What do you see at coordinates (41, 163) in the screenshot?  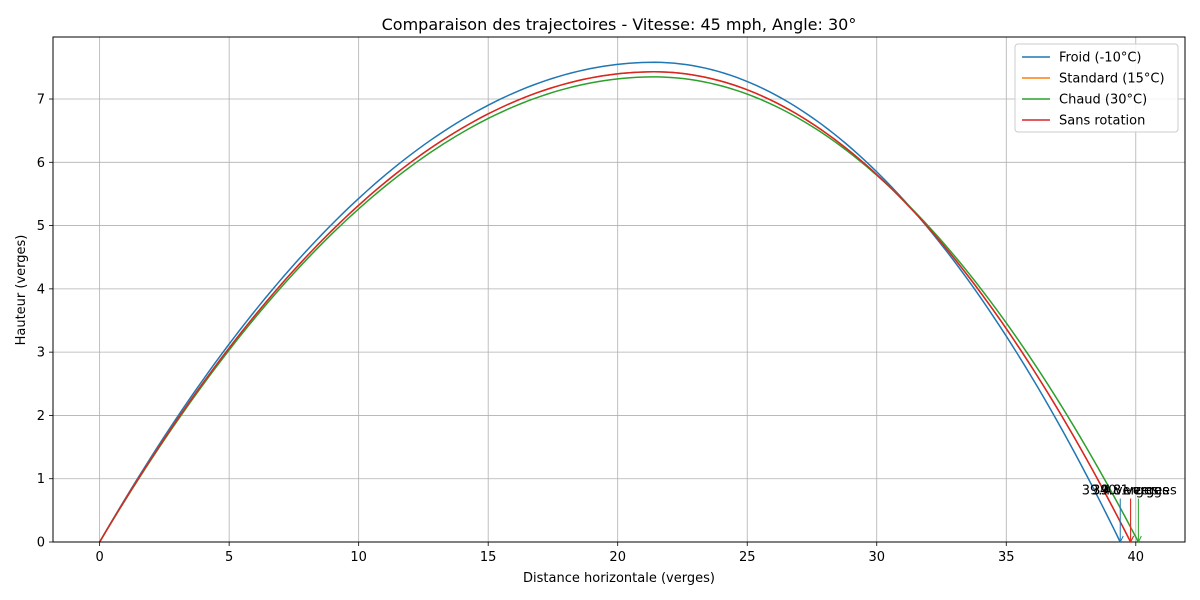 I see `y-tick-label: 6` at bounding box center [41, 163].